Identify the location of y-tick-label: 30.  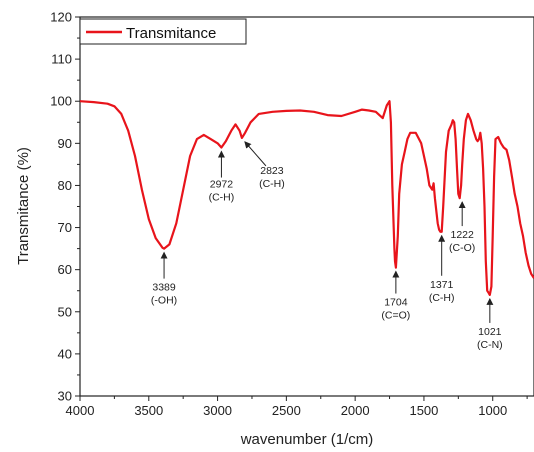
(65, 396).